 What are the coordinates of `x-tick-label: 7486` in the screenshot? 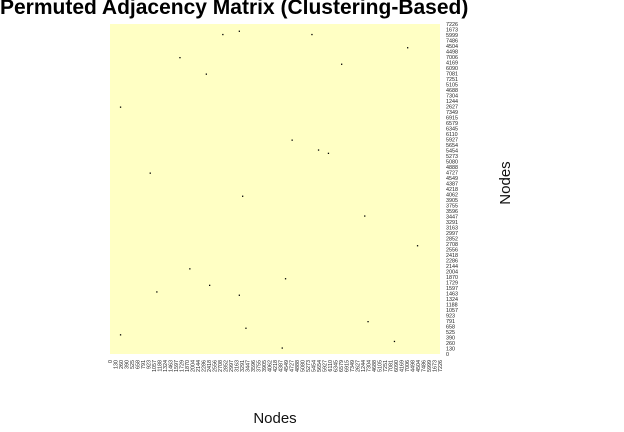 It's located at (425, 366).